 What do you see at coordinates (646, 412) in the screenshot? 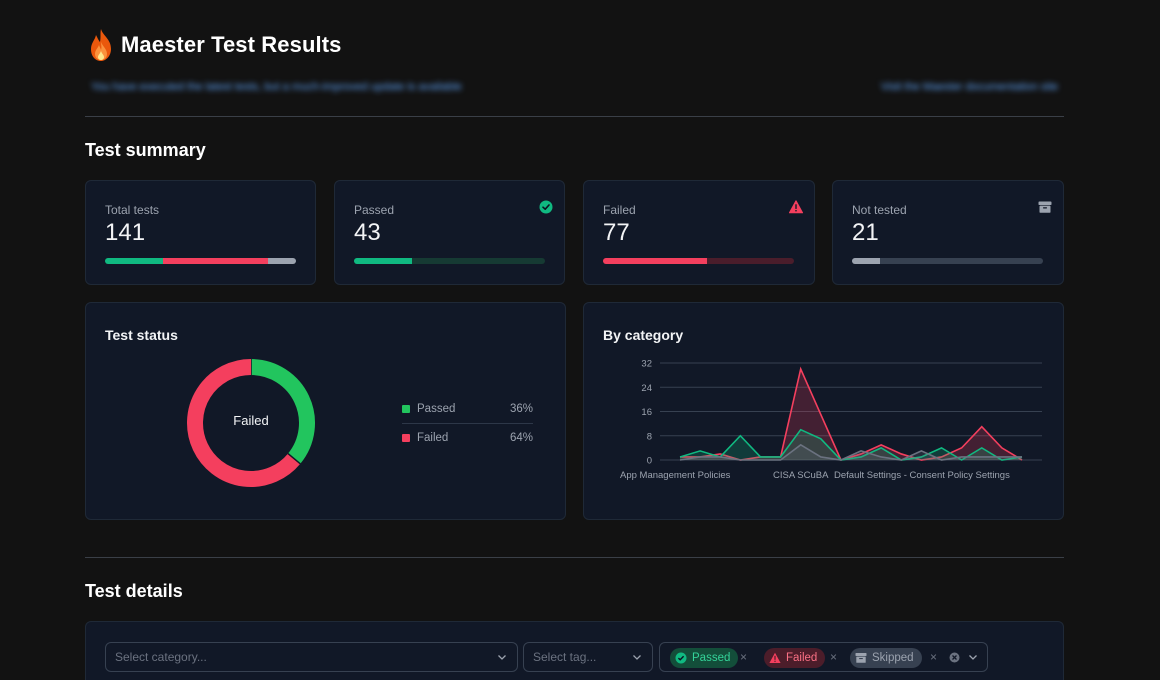
I see `y-tick-label: 16` at bounding box center [646, 412].